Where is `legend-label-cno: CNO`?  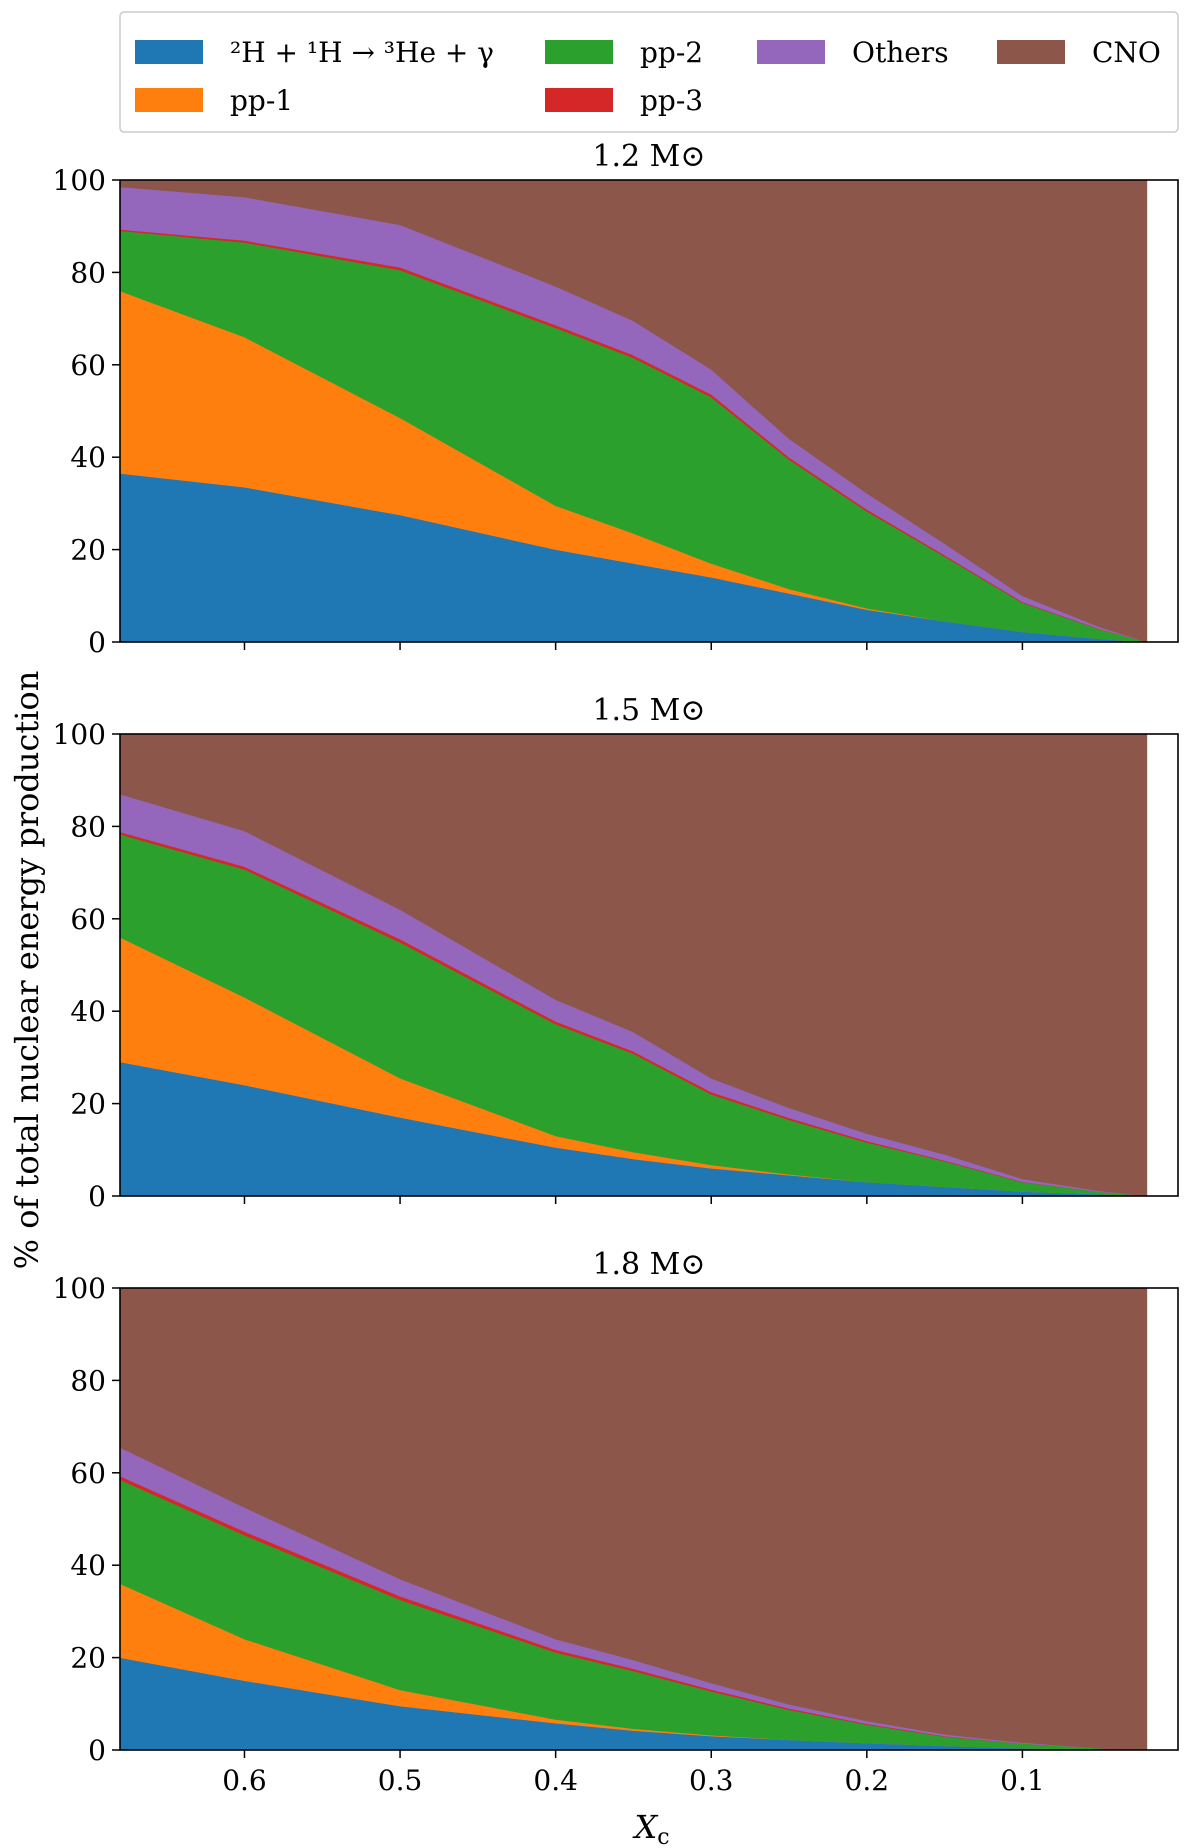
legend-label-cno: CNO is located at coordinates (1126, 52).